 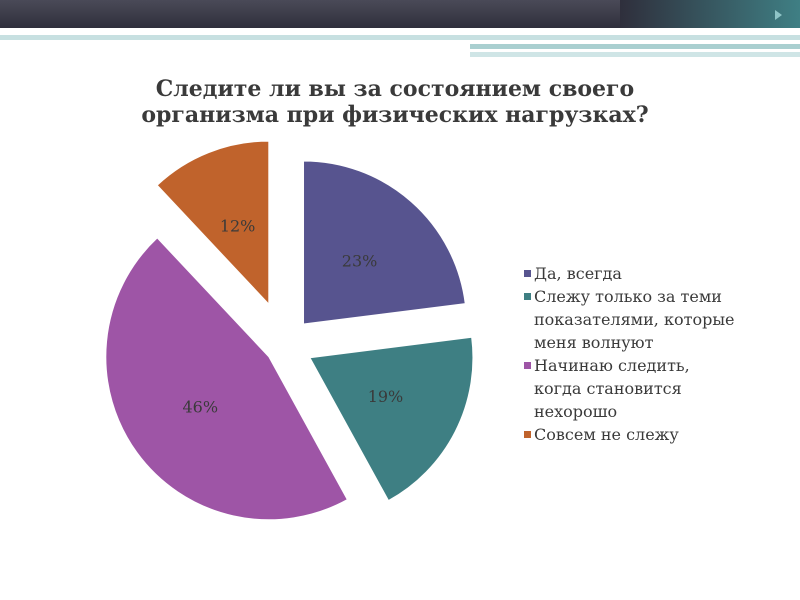 I want to click on legend-label-line: Да, всегда, so click(x=578, y=273).